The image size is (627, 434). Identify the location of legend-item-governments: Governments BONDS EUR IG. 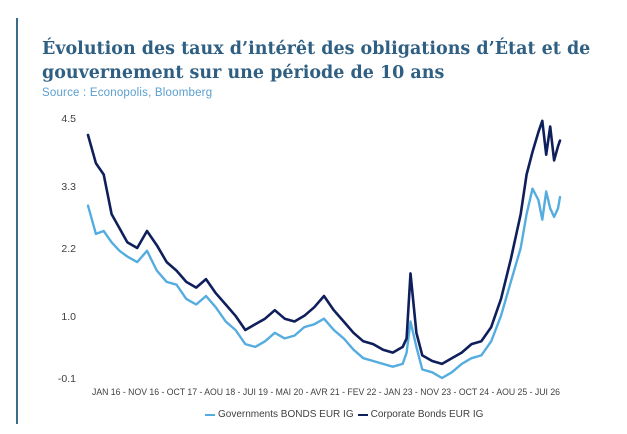
(279, 414).